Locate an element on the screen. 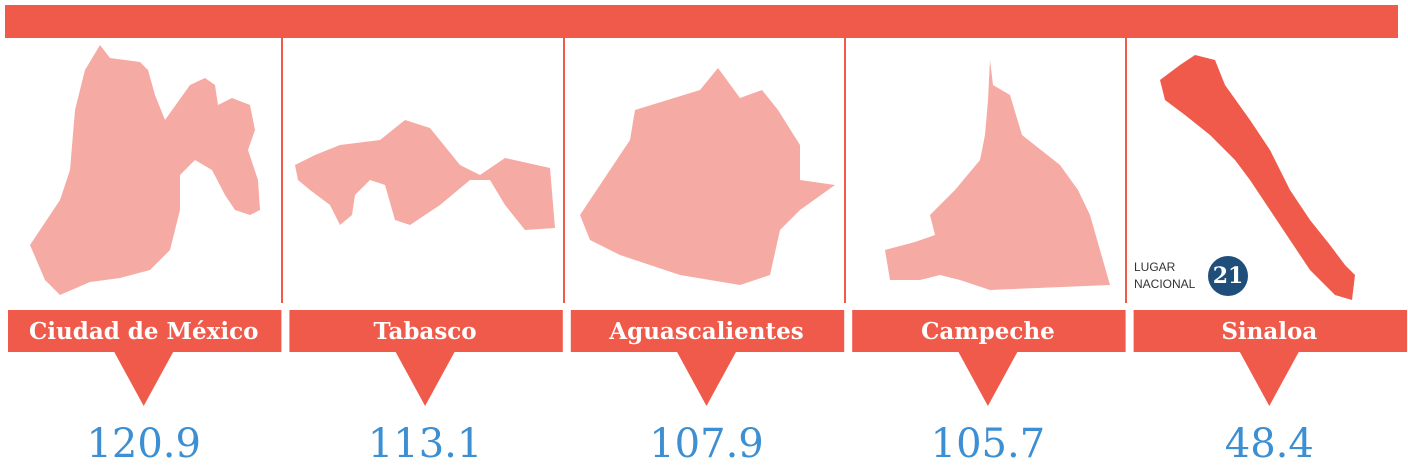 This screenshot has width=1408, height=470. state-name: Tabasco is located at coordinates (425, 331).